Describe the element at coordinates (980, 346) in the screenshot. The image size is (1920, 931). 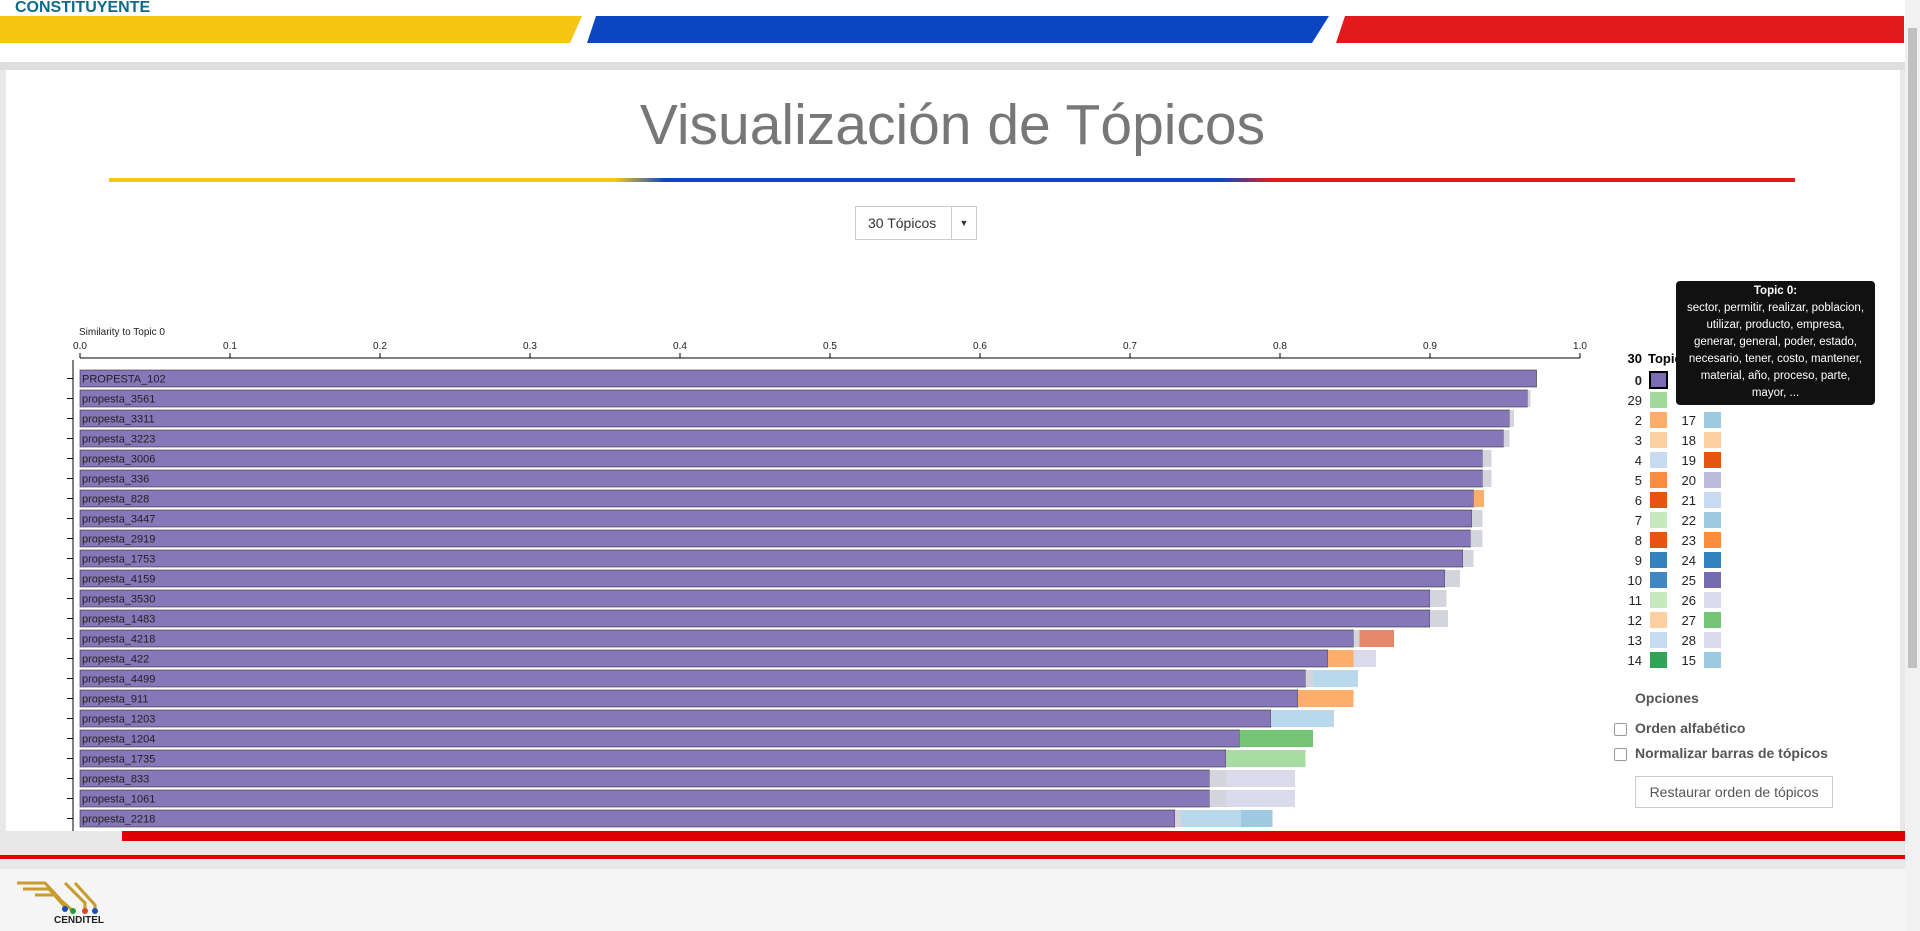
I see `x-tick-label: 0.6` at that location.